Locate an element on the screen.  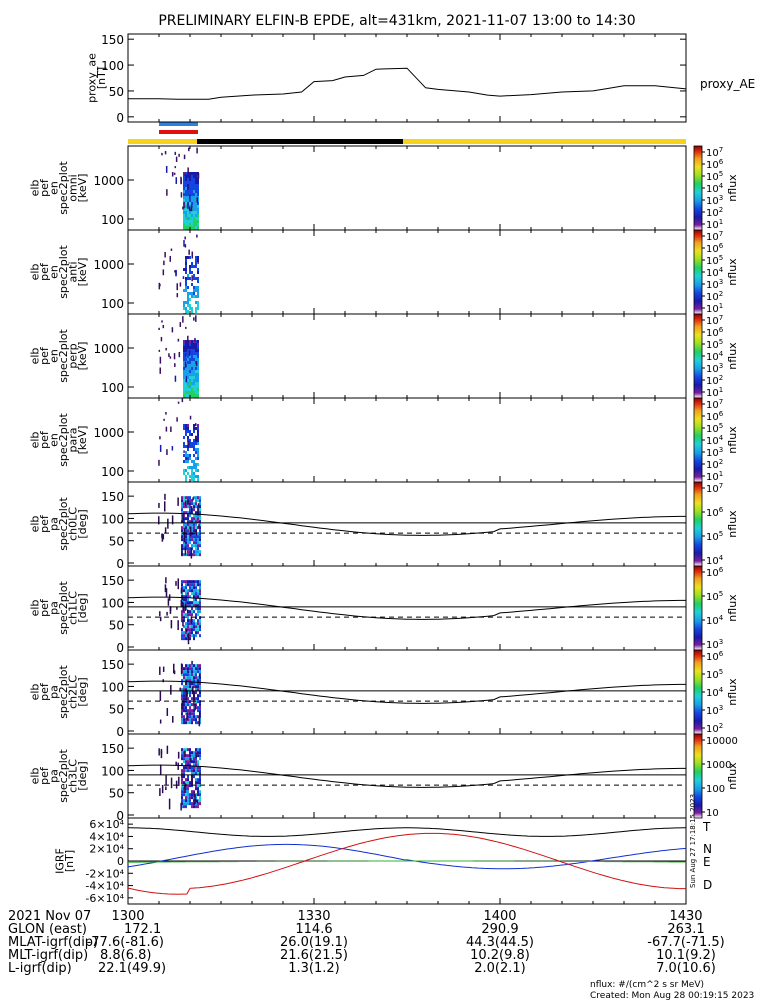
colorbar-tick-label: 1000 is located at coordinates (718, 765).